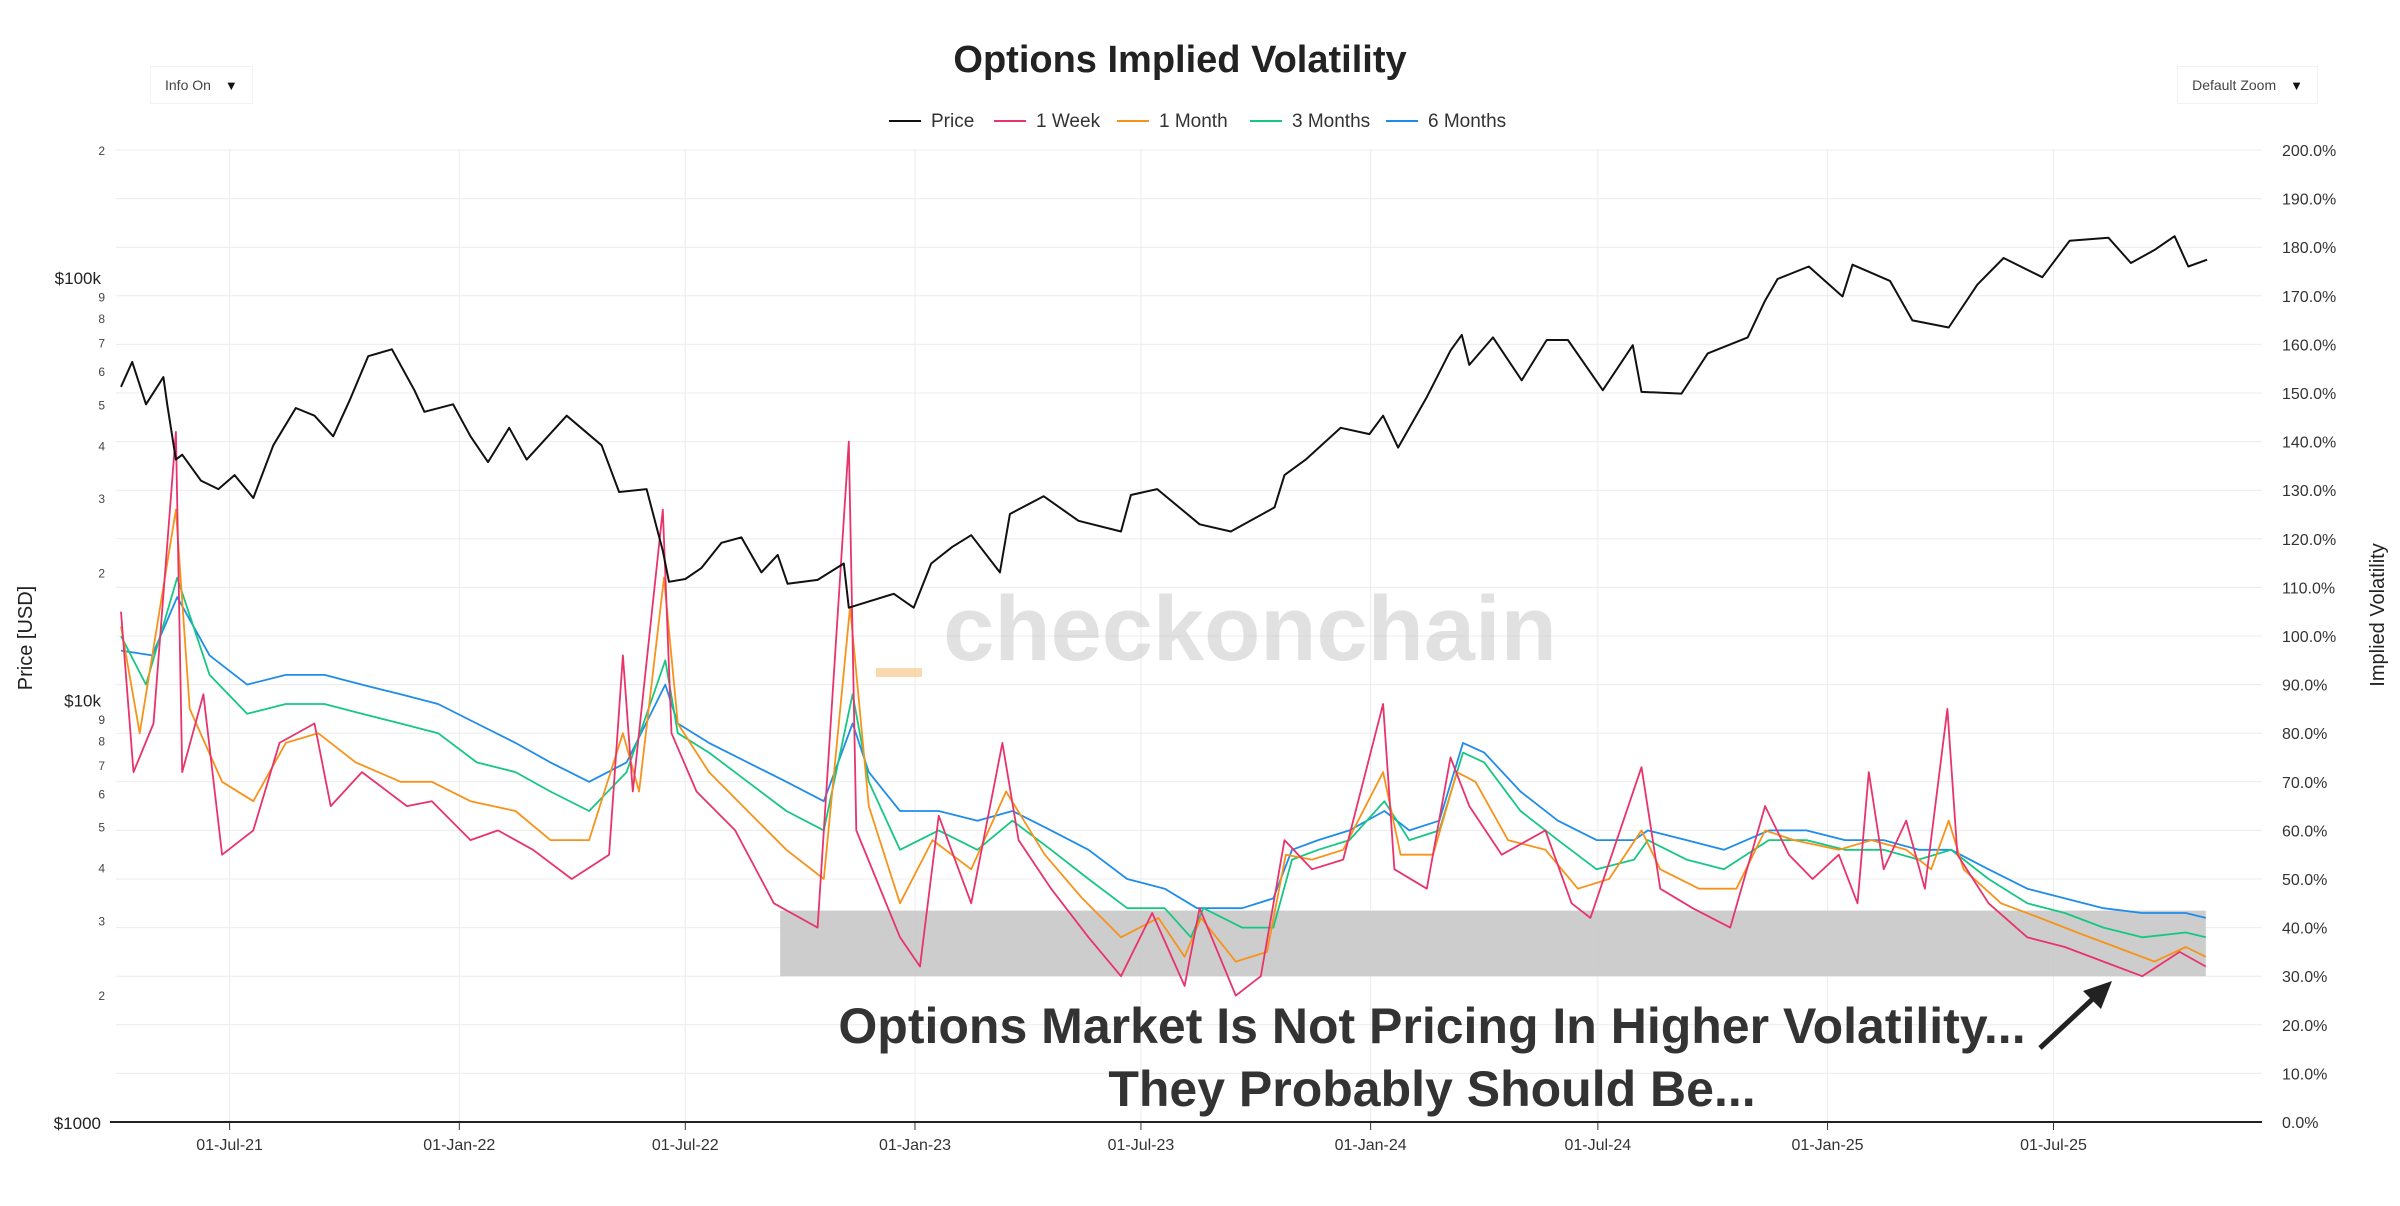  I want to click on legend-item-month6: 6 Months, so click(1467, 121).